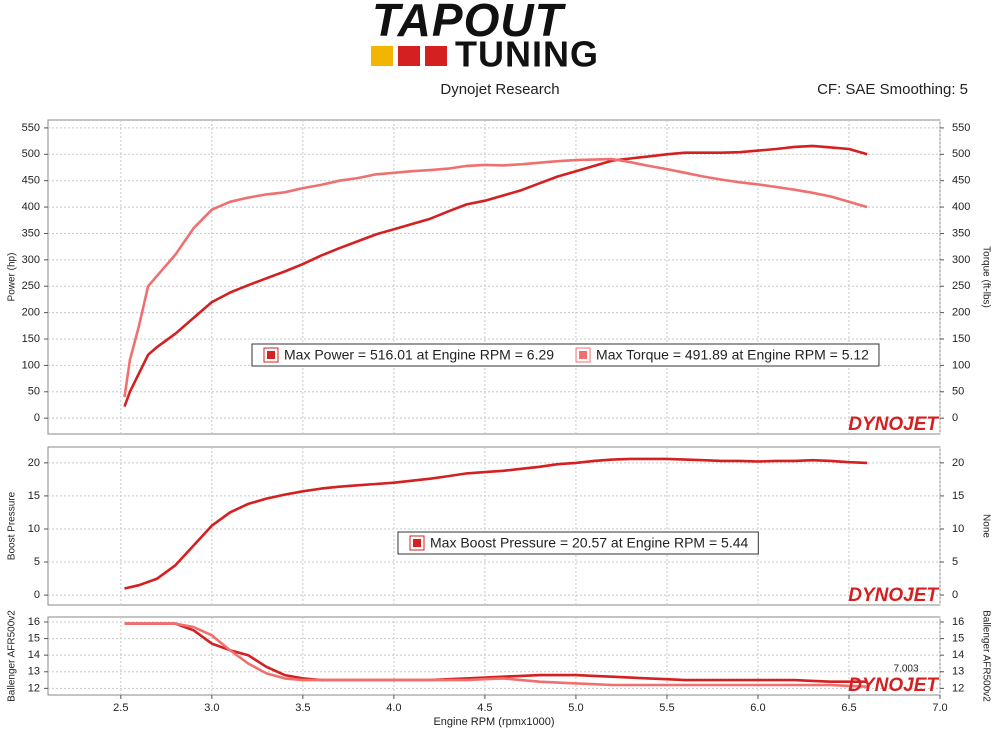  Describe the element at coordinates (985, 526) in the screenshot. I see `y2-axis-label: None` at that location.